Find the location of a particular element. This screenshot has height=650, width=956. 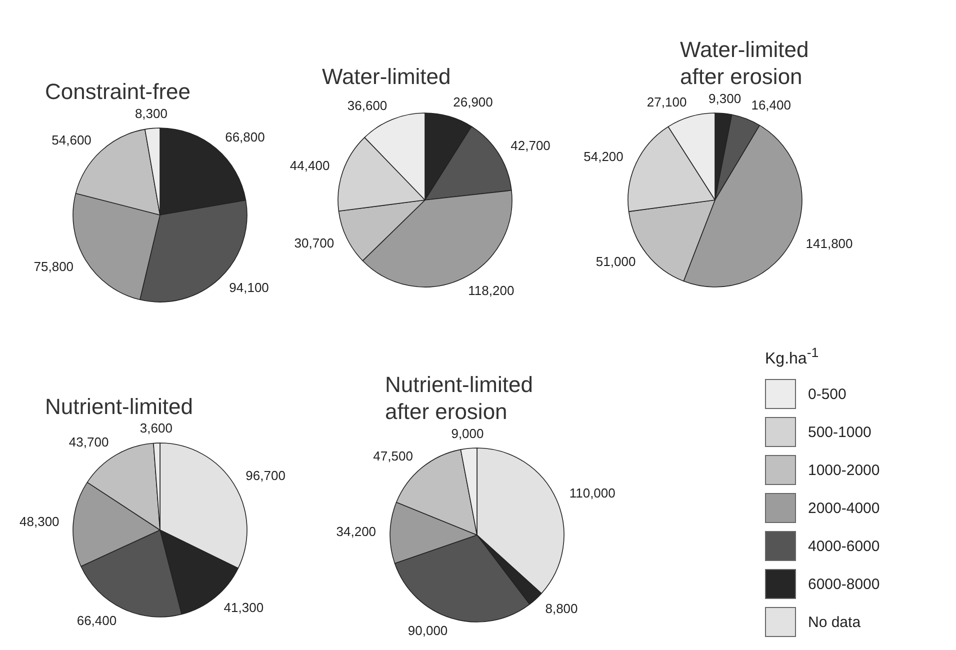

data-label: 94,100 is located at coordinates (249, 288).